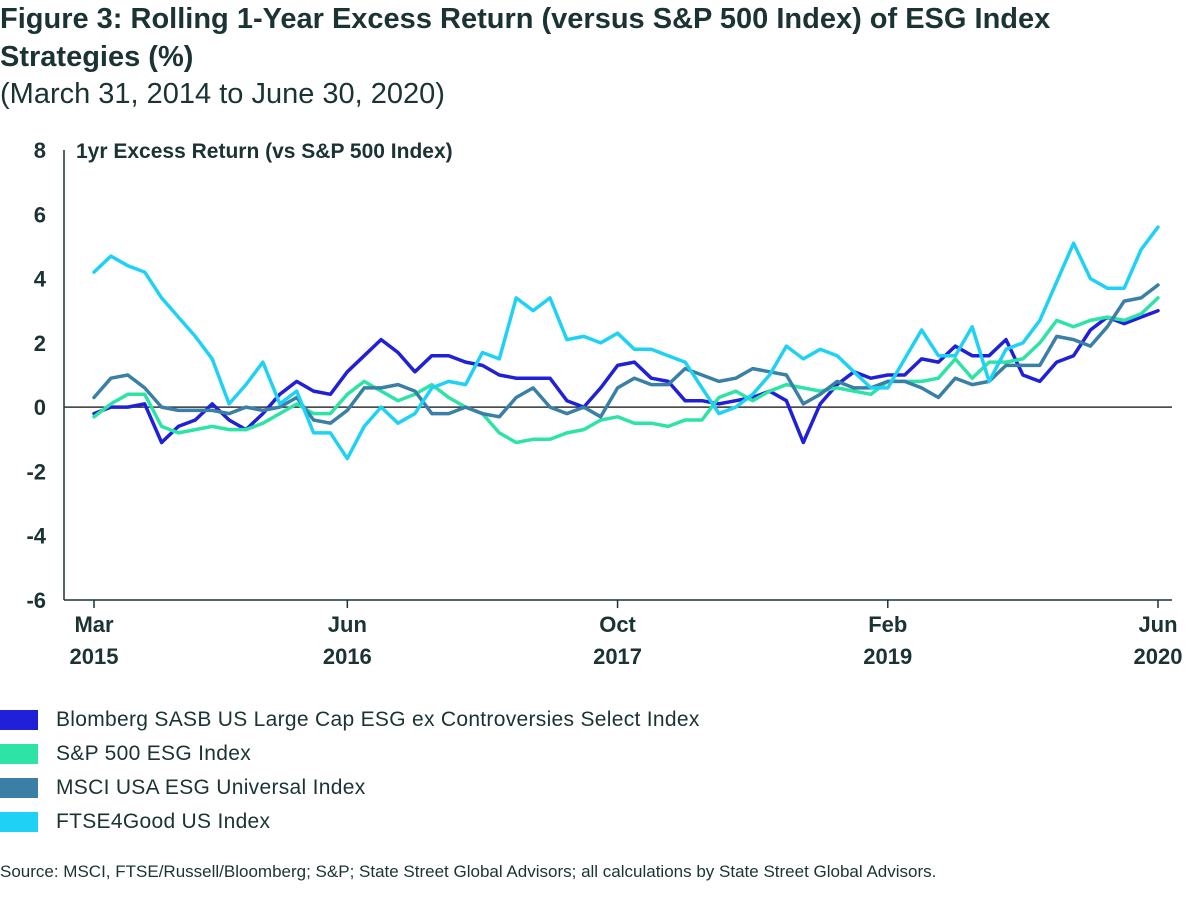  I want to click on y-tick-label: 8, so click(40, 150).